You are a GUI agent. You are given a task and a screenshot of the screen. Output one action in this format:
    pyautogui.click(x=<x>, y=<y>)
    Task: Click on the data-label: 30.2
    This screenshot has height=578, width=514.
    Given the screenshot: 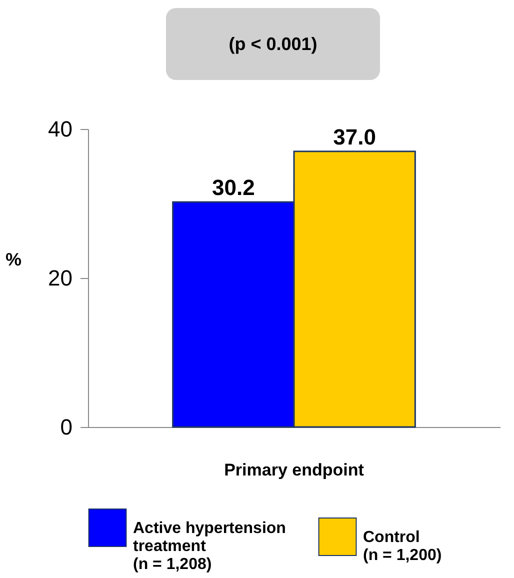 What is the action you would take?
    pyautogui.click(x=233, y=187)
    